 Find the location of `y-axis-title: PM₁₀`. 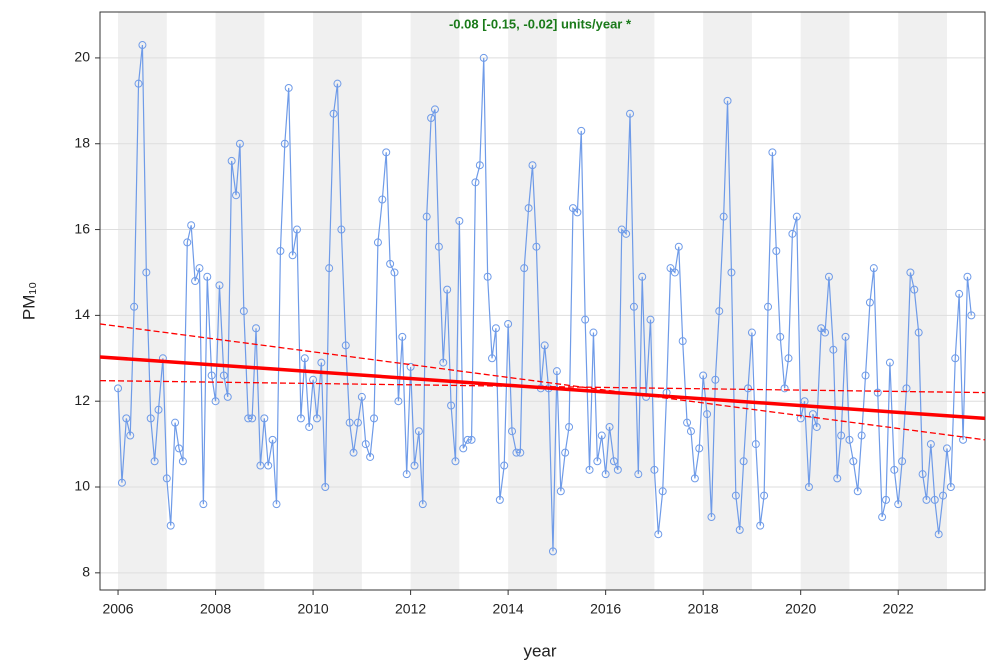

y-axis-title: PM₁₀ is located at coordinates (28, 301).